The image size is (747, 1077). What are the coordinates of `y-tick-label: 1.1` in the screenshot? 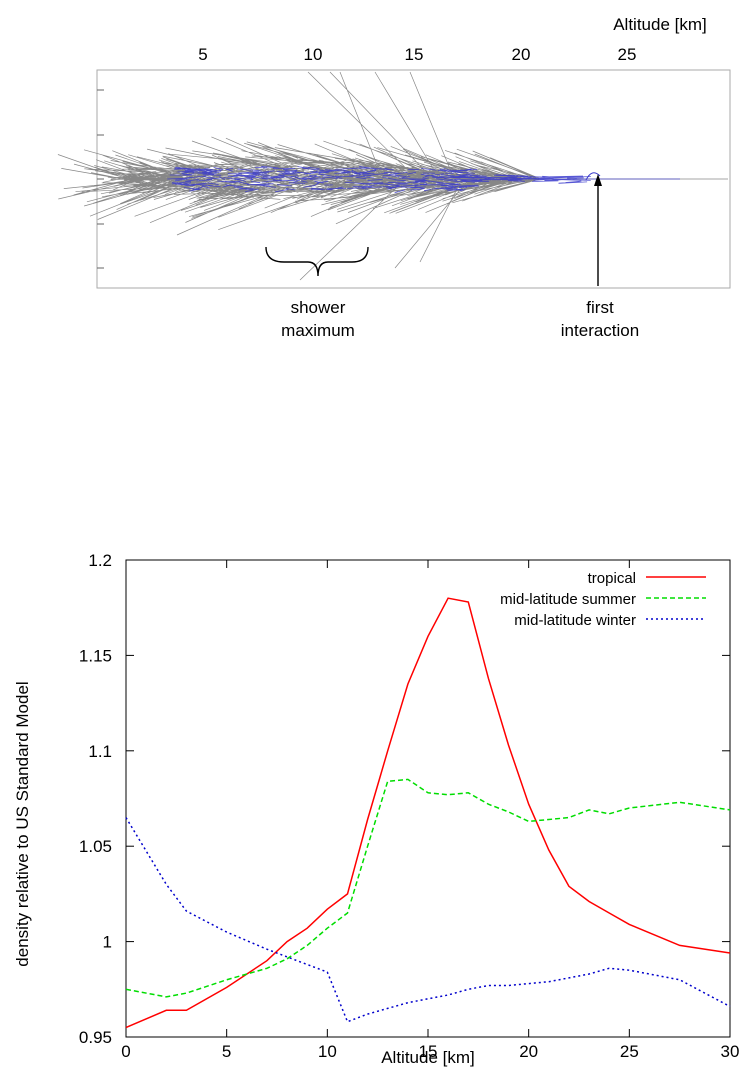 It's located at (100, 751).